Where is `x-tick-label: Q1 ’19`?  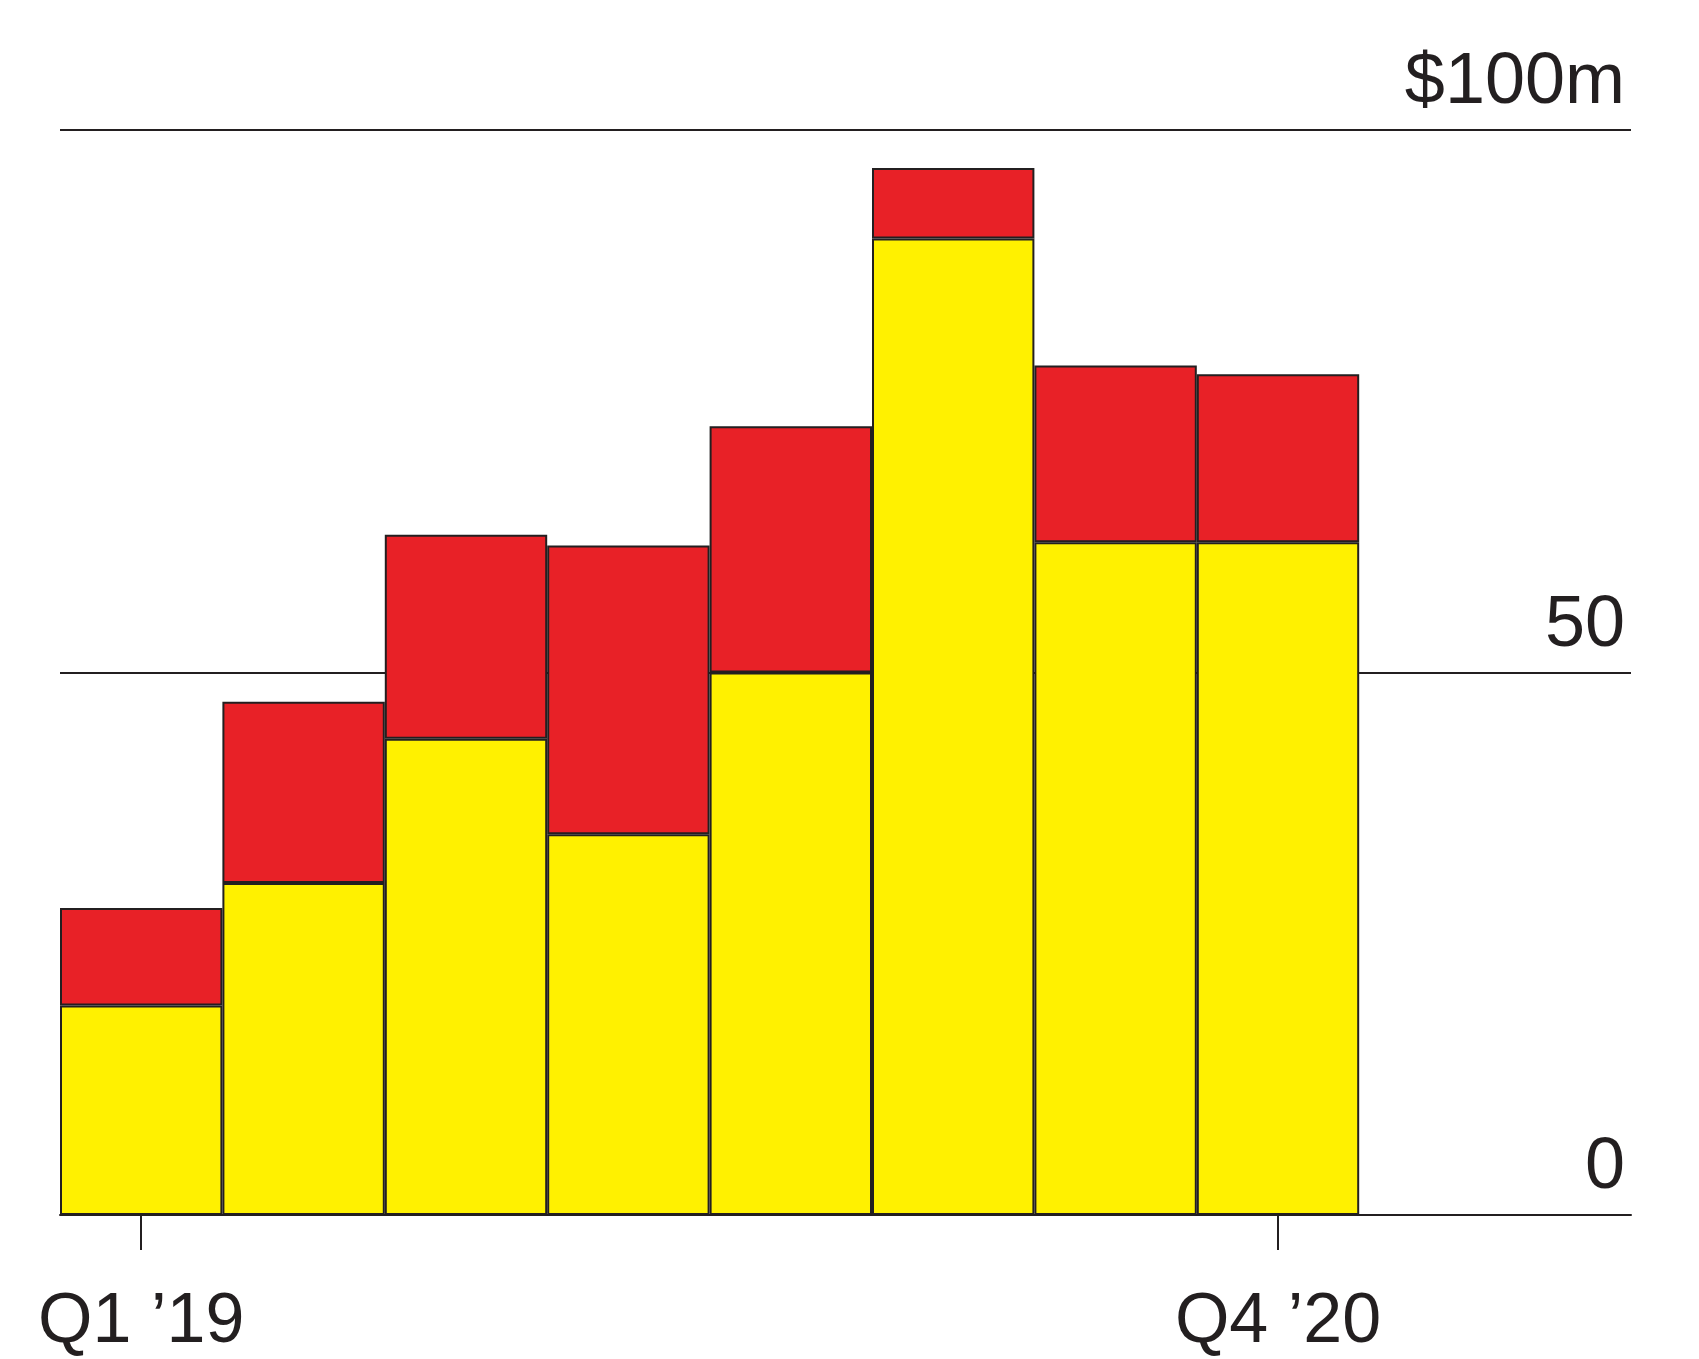 x-tick-label: Q1 ’19 is located at coordinates (141, 1318).